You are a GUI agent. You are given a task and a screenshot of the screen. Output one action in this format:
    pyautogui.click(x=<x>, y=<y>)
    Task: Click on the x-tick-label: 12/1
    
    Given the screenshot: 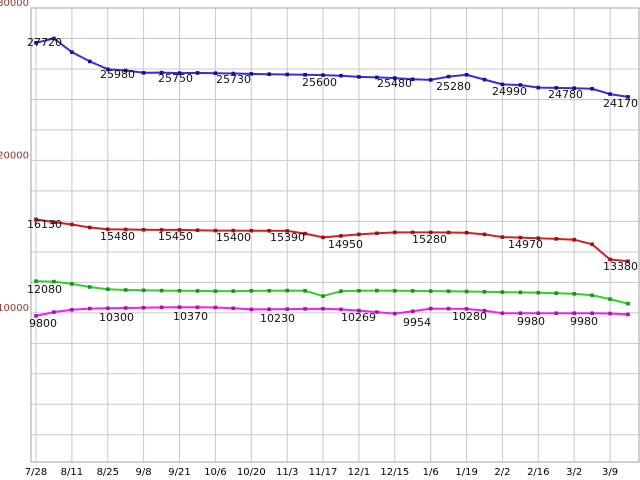 What is the action you would take?
    pyautogui.click(x=359, y=472)
    